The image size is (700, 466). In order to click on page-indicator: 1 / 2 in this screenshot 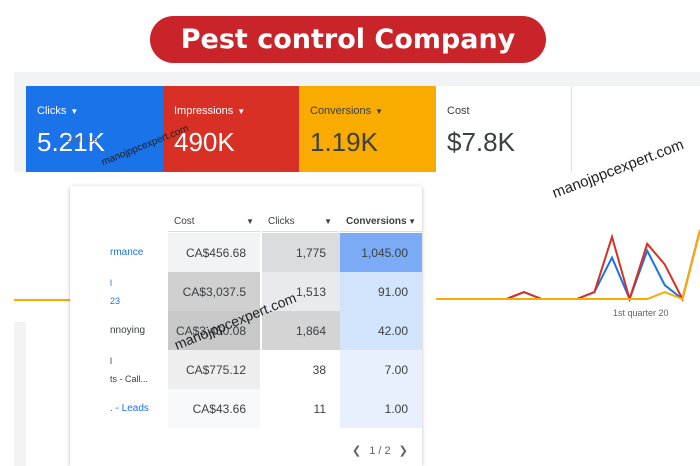, I will do `click(380, 450)`.